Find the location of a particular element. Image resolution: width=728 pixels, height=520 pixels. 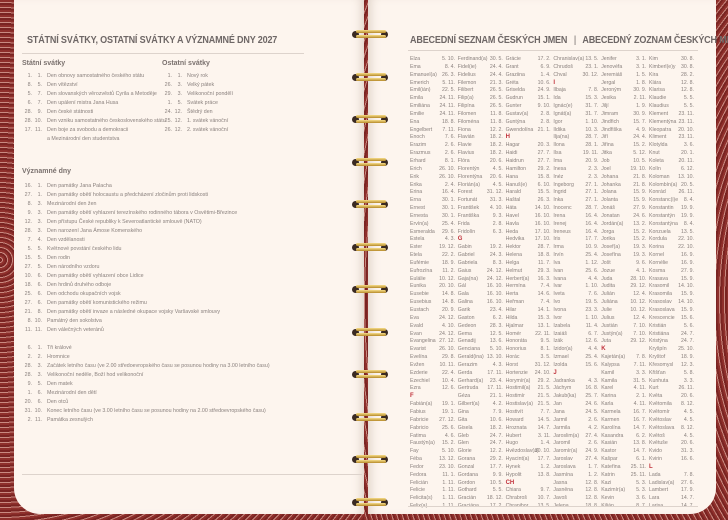

name-row: Honorius 8. 1. is located at coordinates (529, 350).